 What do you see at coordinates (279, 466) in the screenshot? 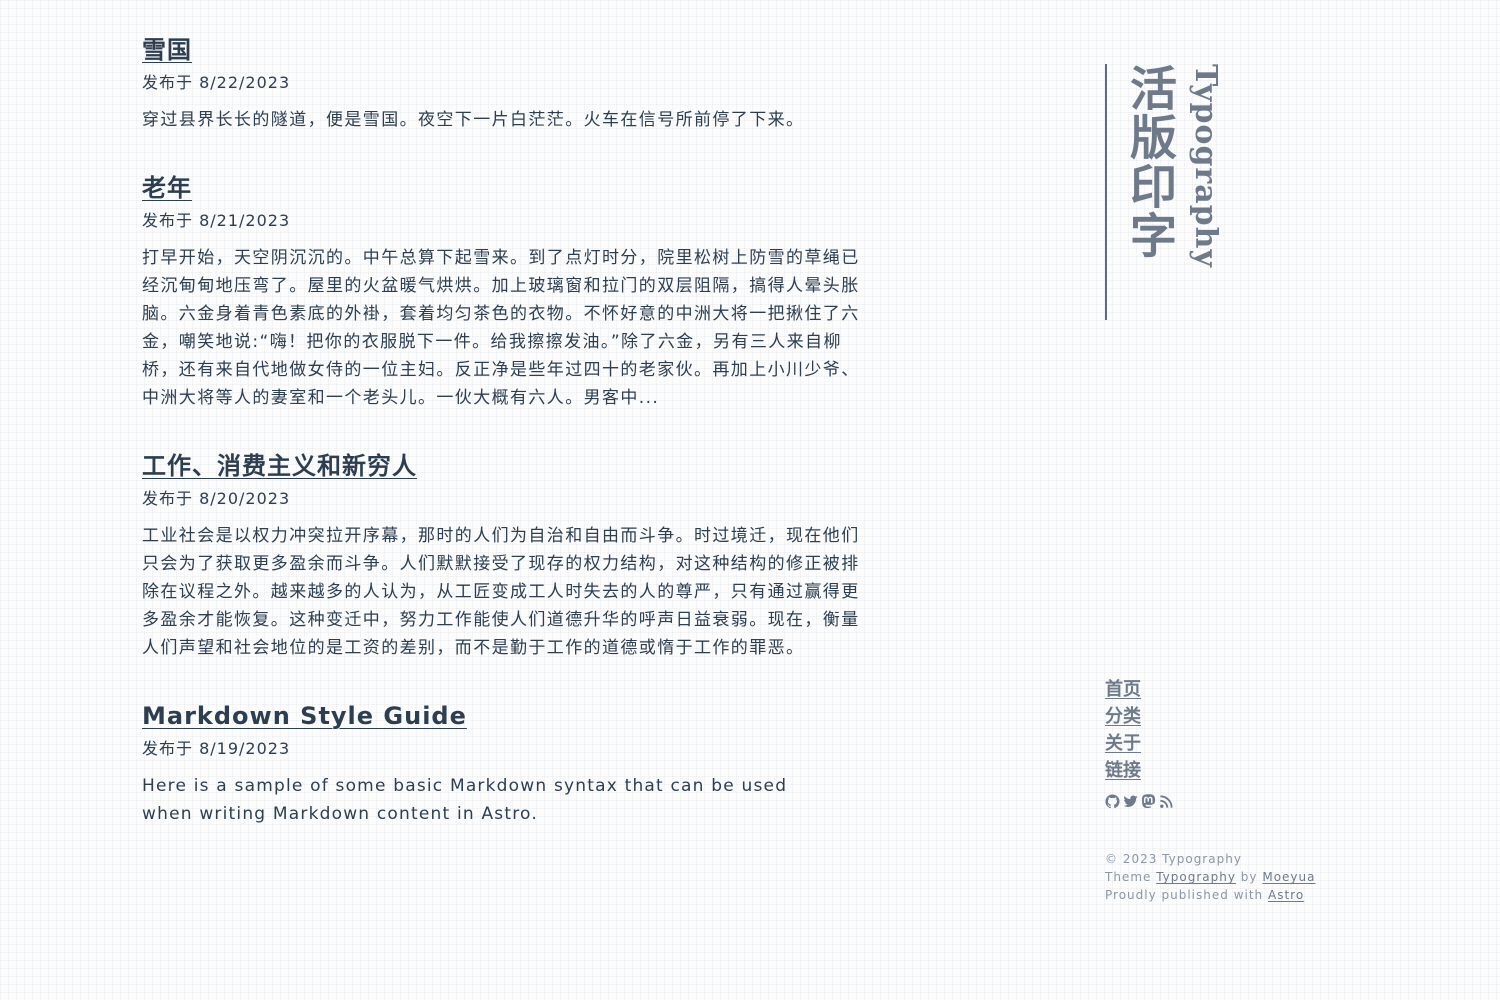
I see `post-title-link: 工作、消费主义和新穷人` at bounding box center [279, 466].